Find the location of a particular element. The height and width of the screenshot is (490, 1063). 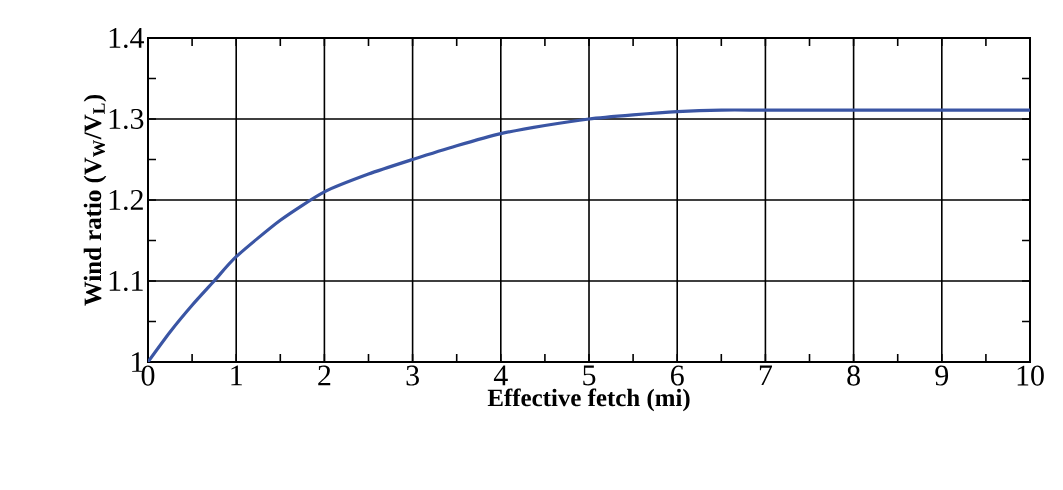

x-tick-label: 7 is located at coordinates (766, 375).